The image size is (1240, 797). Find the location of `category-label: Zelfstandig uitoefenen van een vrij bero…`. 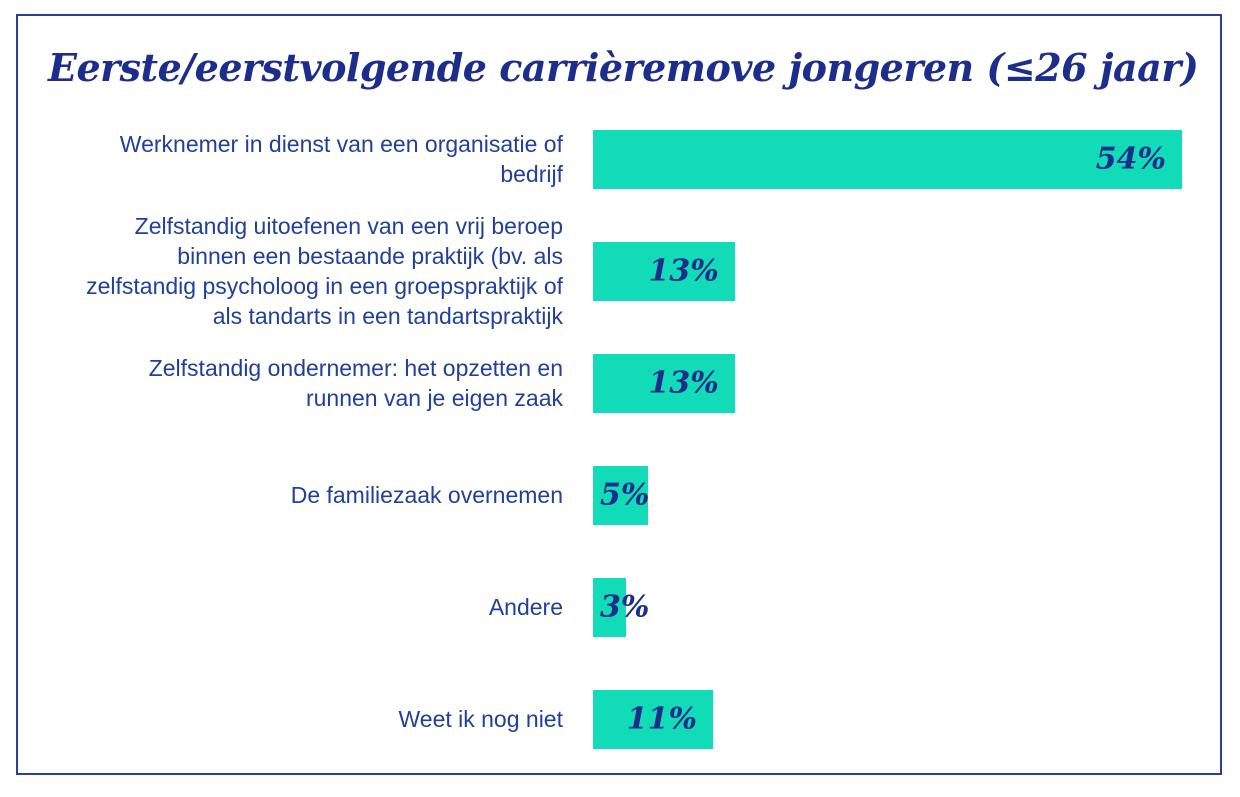

category-label: Zelfstandig uitoefenen van een vrij bero… is located at coordinates (324, 271).